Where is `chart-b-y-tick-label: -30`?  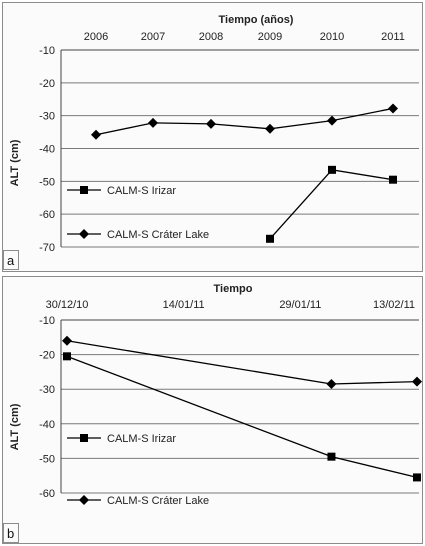
chart-b-y-tick-label: -30 is located at coordinates (47, 390).